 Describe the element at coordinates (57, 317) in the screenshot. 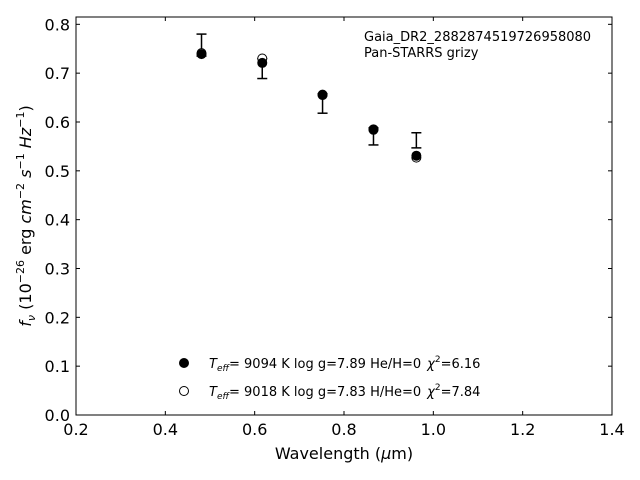

I see `y-tick-label-2: 0.2` at that location.